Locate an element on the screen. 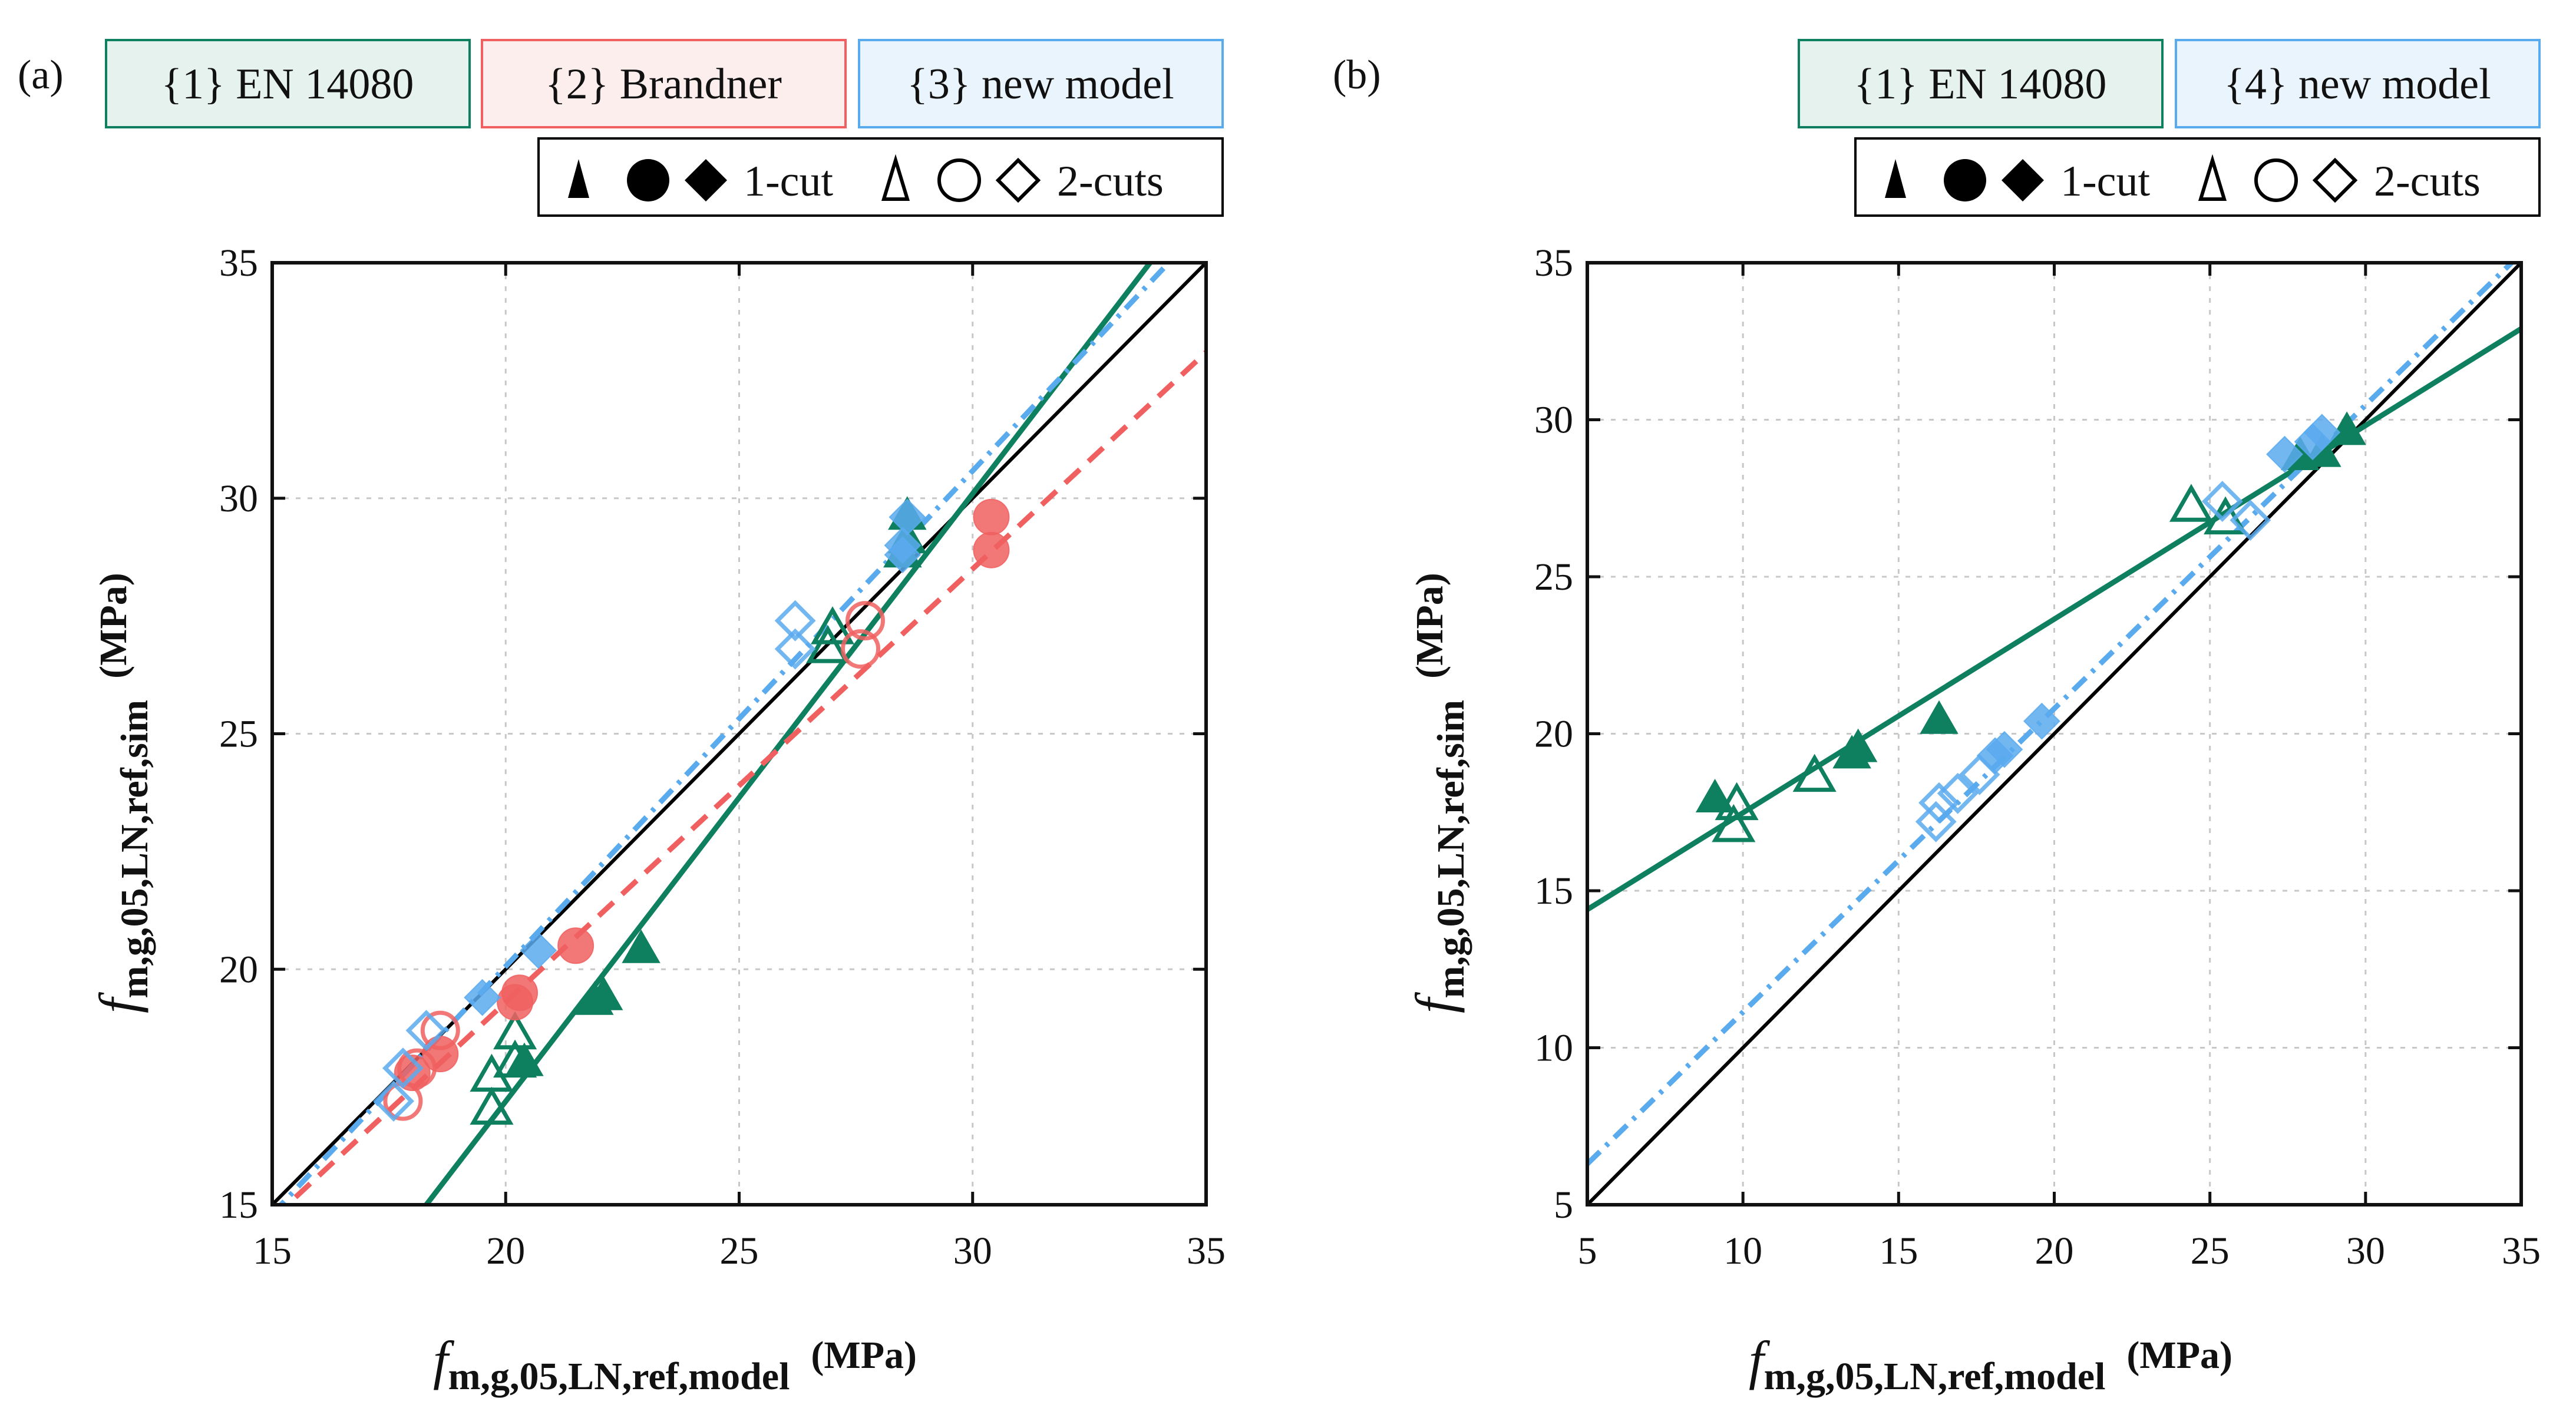 The image size is (2576, 1418). panel-b-x-axis-label: fm,g,05,LN,ref,model (MPa) is located at coordinates (1990, 1364).